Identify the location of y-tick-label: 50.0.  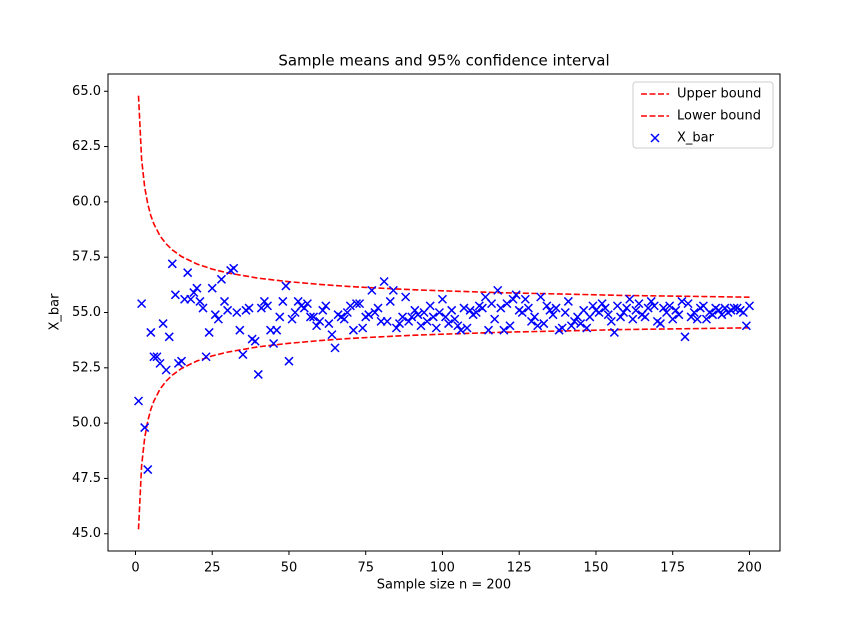
(86, 423).